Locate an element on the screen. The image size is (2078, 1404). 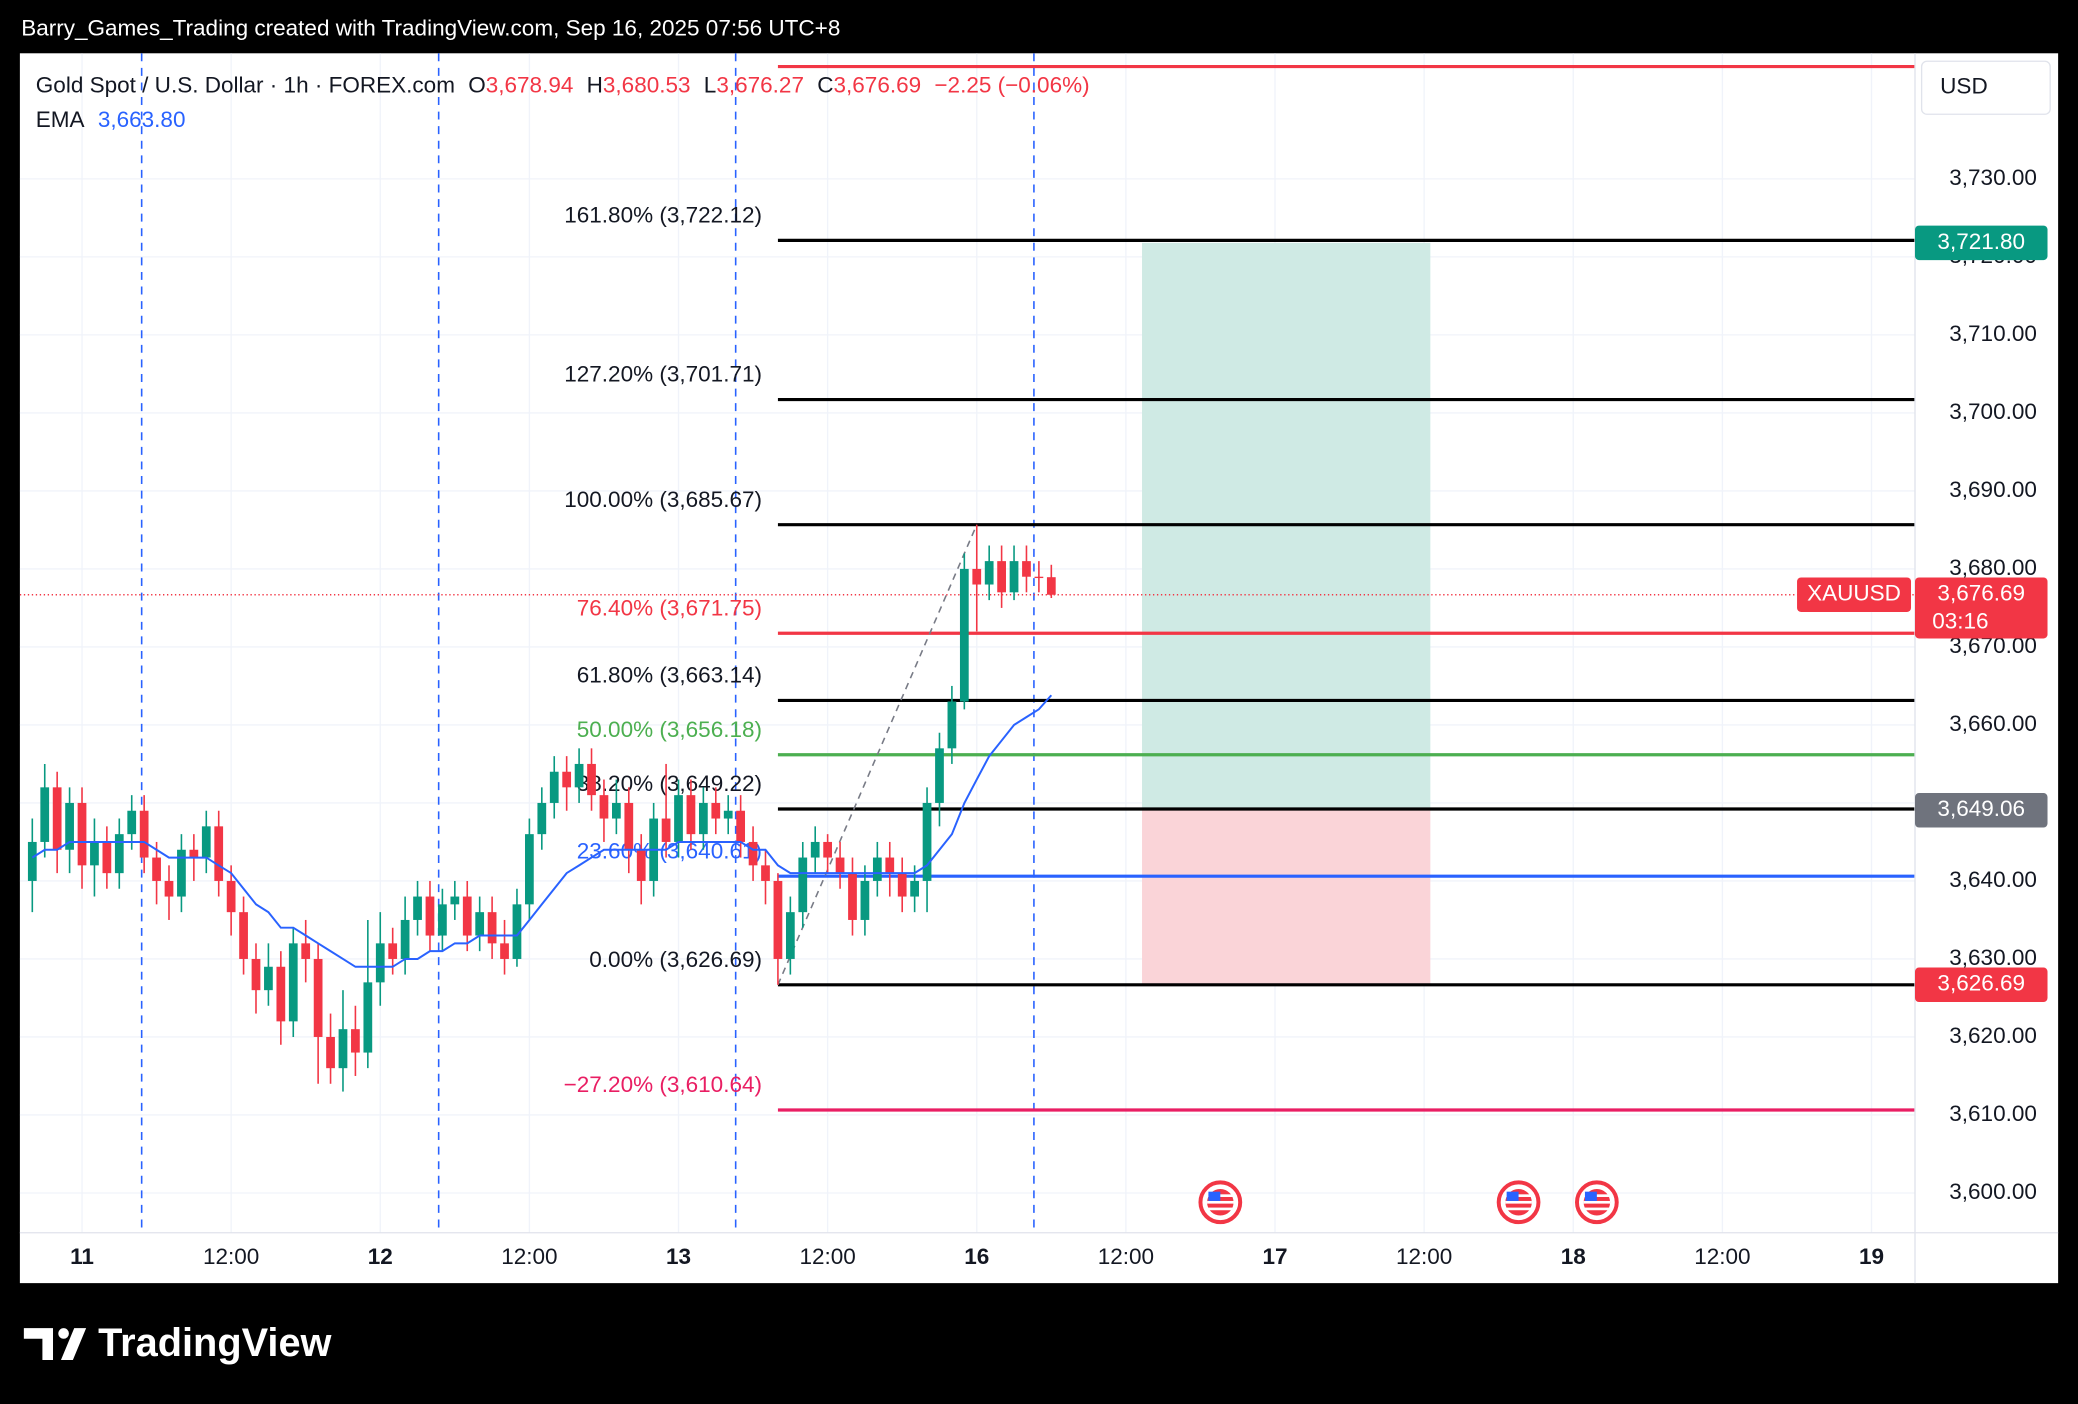
price-badge is located at coordinates (1981, 243).